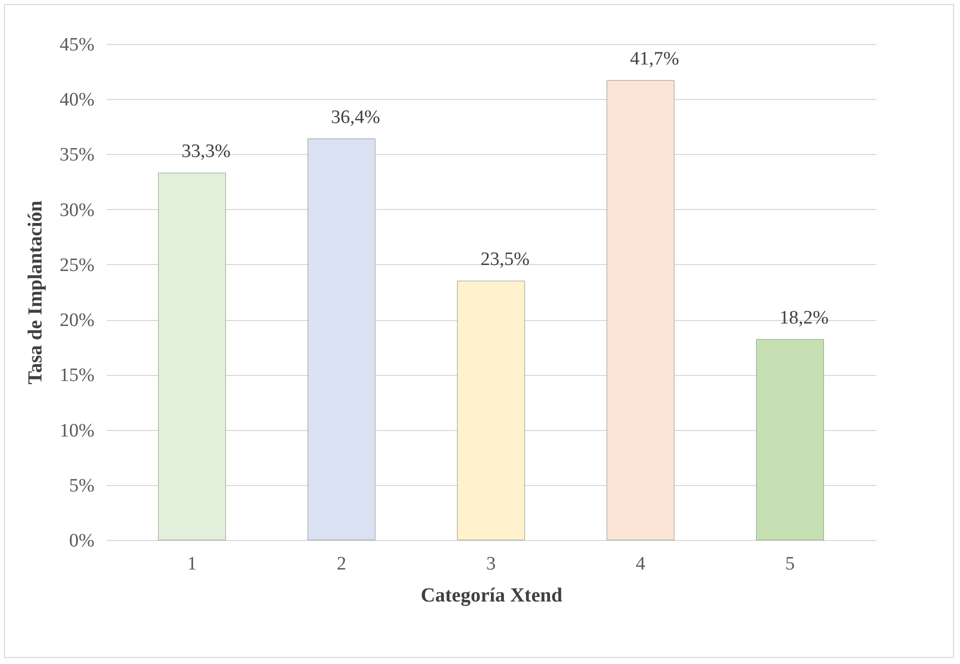 The image size is (960, 664). What do you see at coordinates (491, 564) in the screenshot?
I see `x-tick-label: 3` at bounding box center [491, 564].